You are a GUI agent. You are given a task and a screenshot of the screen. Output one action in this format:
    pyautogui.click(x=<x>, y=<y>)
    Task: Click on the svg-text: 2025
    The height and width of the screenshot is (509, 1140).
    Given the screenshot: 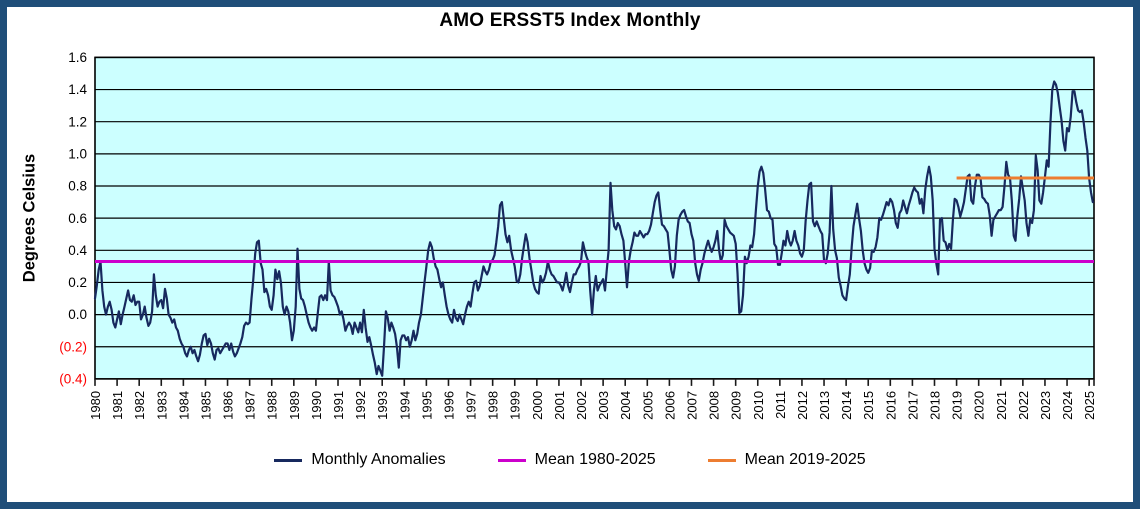 What is the action you would take?
    pyautogui.click(x=1089, y=405)
    